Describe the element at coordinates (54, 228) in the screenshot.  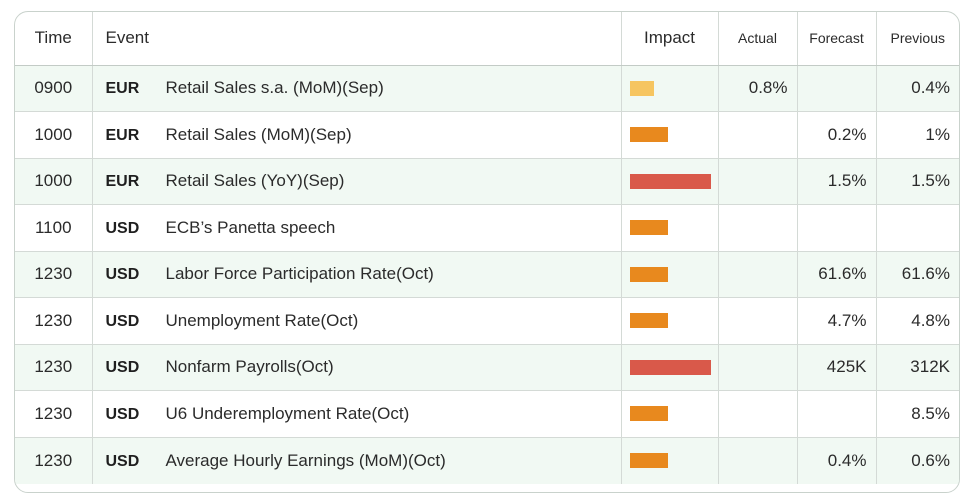
I see `time-cell: 1100` at that location.